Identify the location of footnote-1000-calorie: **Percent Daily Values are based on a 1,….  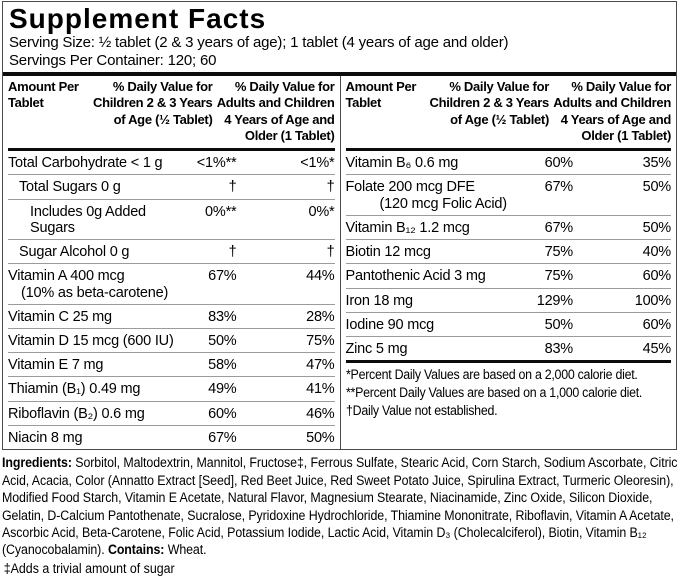
(493, 393).